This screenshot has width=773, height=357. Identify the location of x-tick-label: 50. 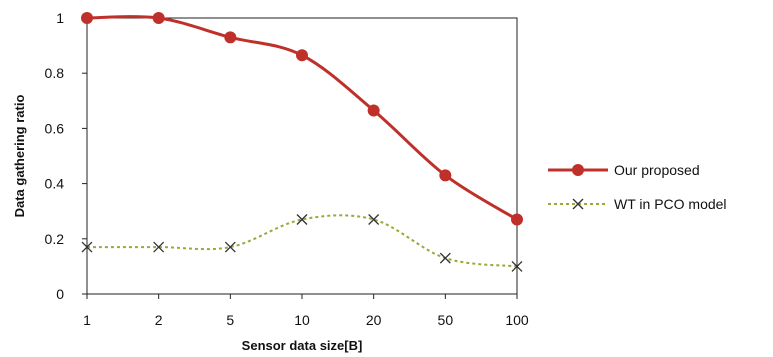
(446, 320).